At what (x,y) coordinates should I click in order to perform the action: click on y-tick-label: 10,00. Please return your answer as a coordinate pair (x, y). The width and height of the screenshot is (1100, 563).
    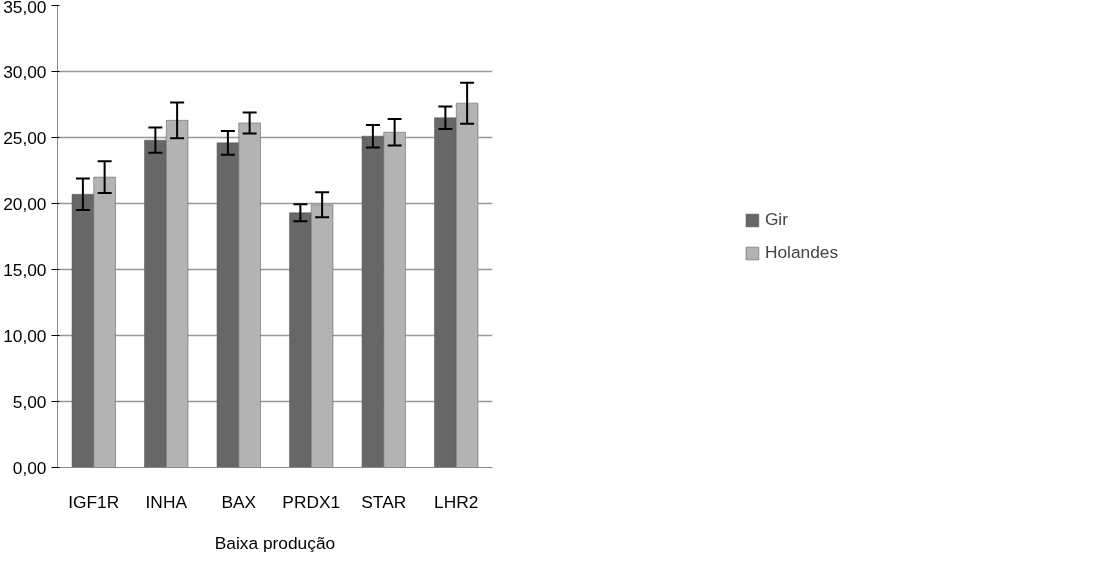
    Looking at the image, I should click on (25, 335).